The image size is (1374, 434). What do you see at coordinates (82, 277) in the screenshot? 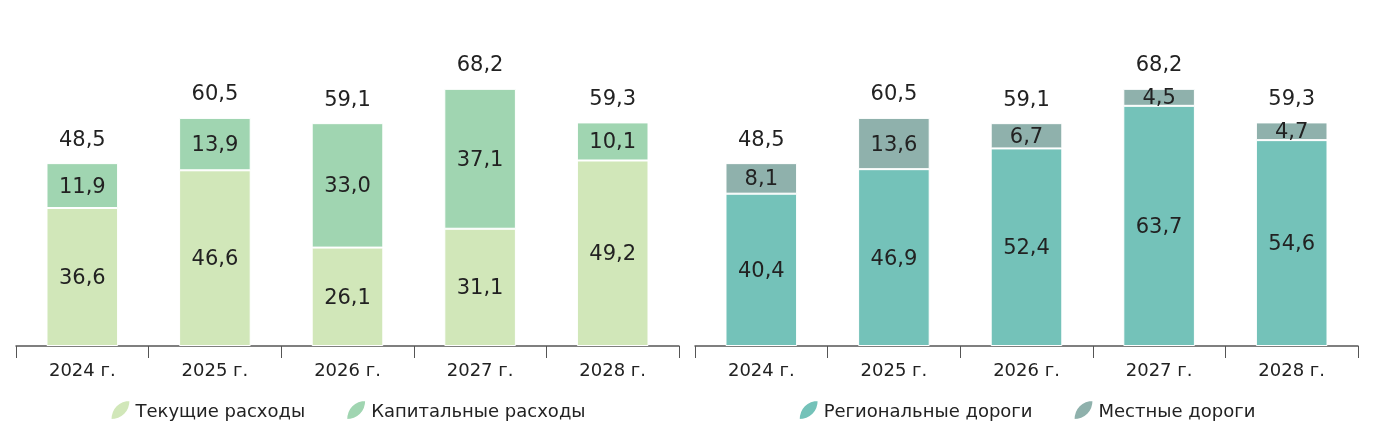
I see `data-label: 36,6` at bounding box center [82, 277].